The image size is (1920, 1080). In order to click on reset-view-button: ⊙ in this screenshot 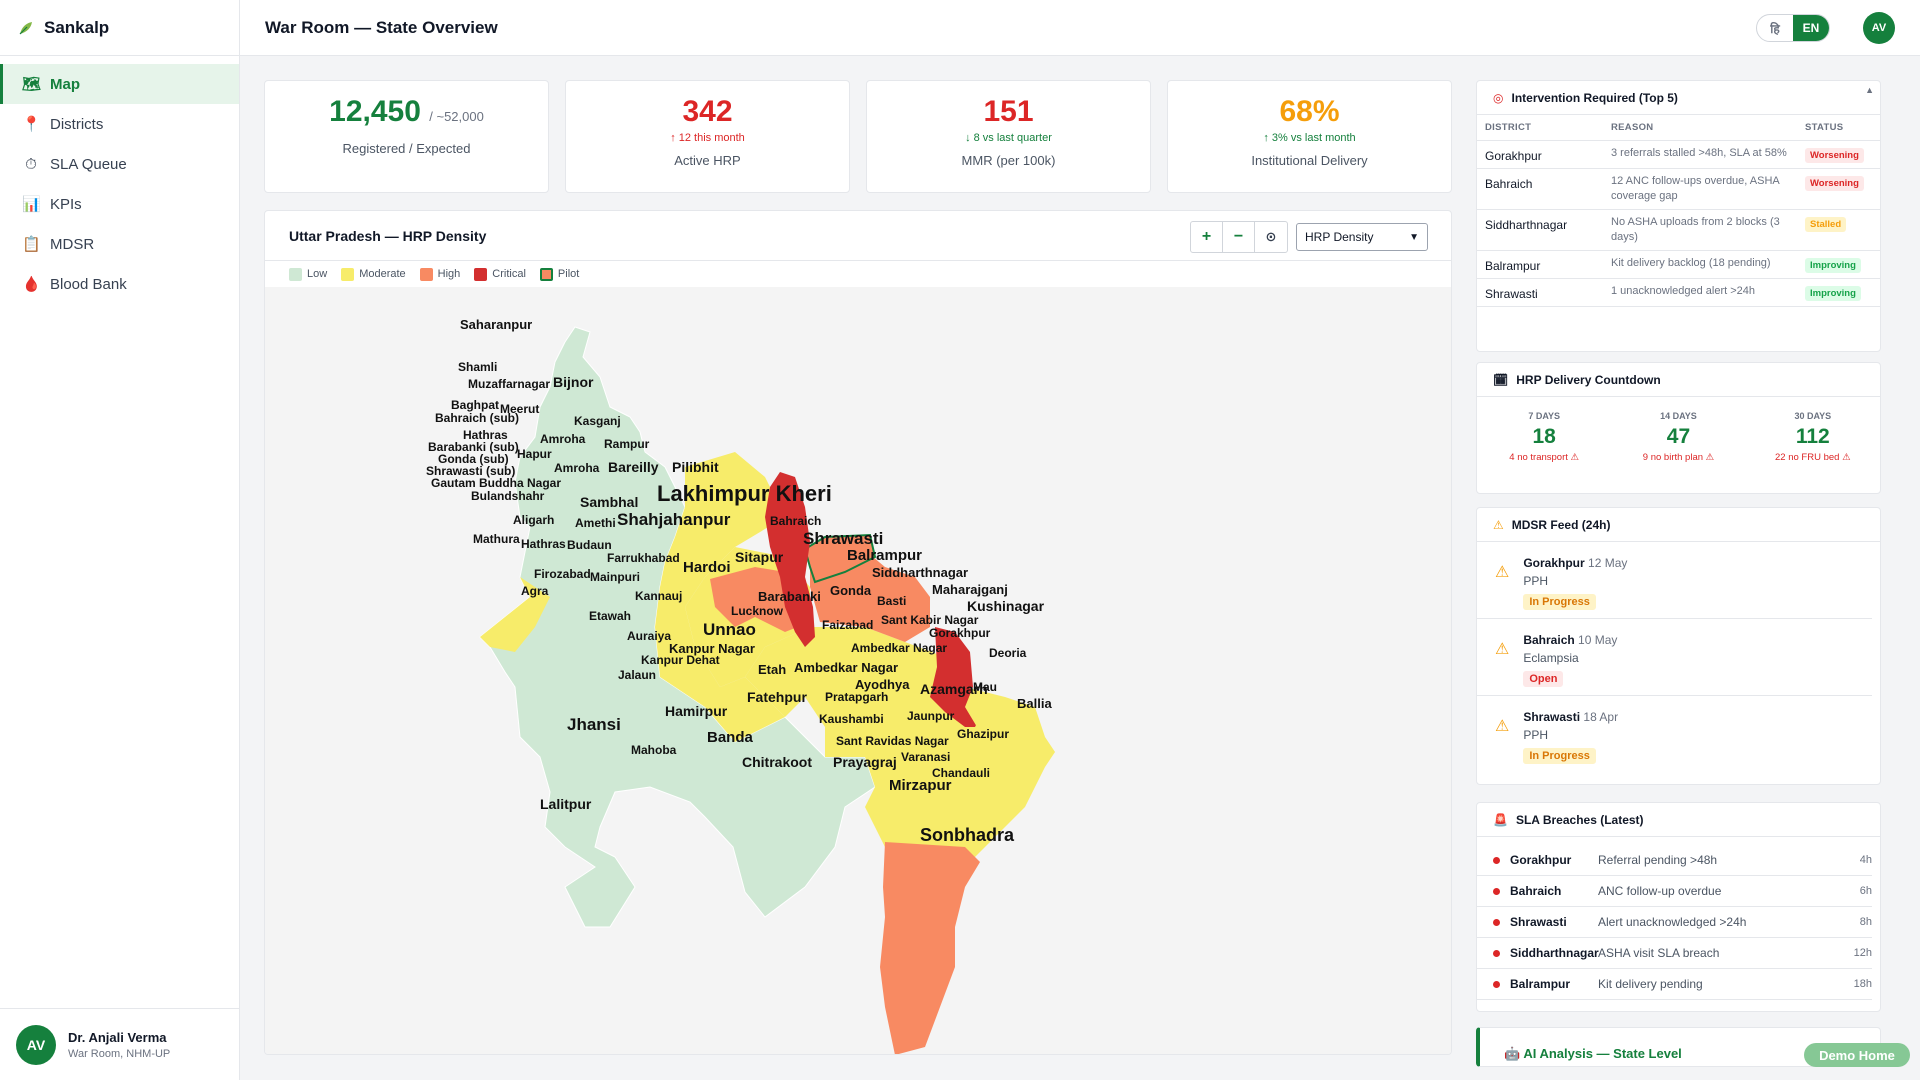, I will do `click(1271, 236)`.